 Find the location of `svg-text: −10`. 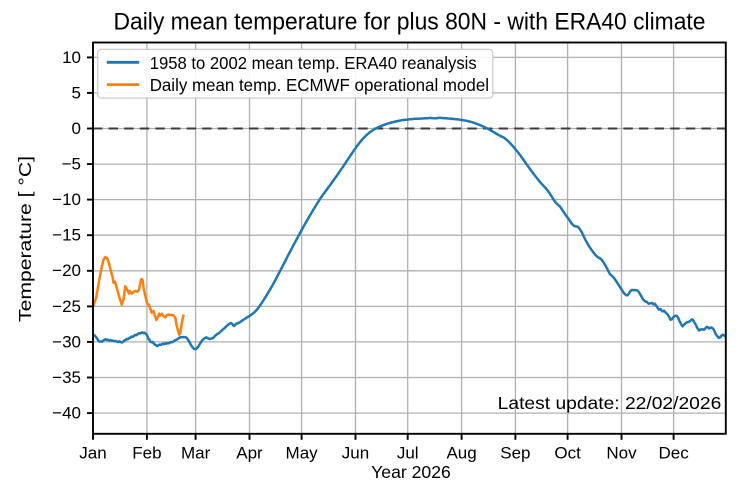

svg-text: −10 is located at coordinates (66, 199).